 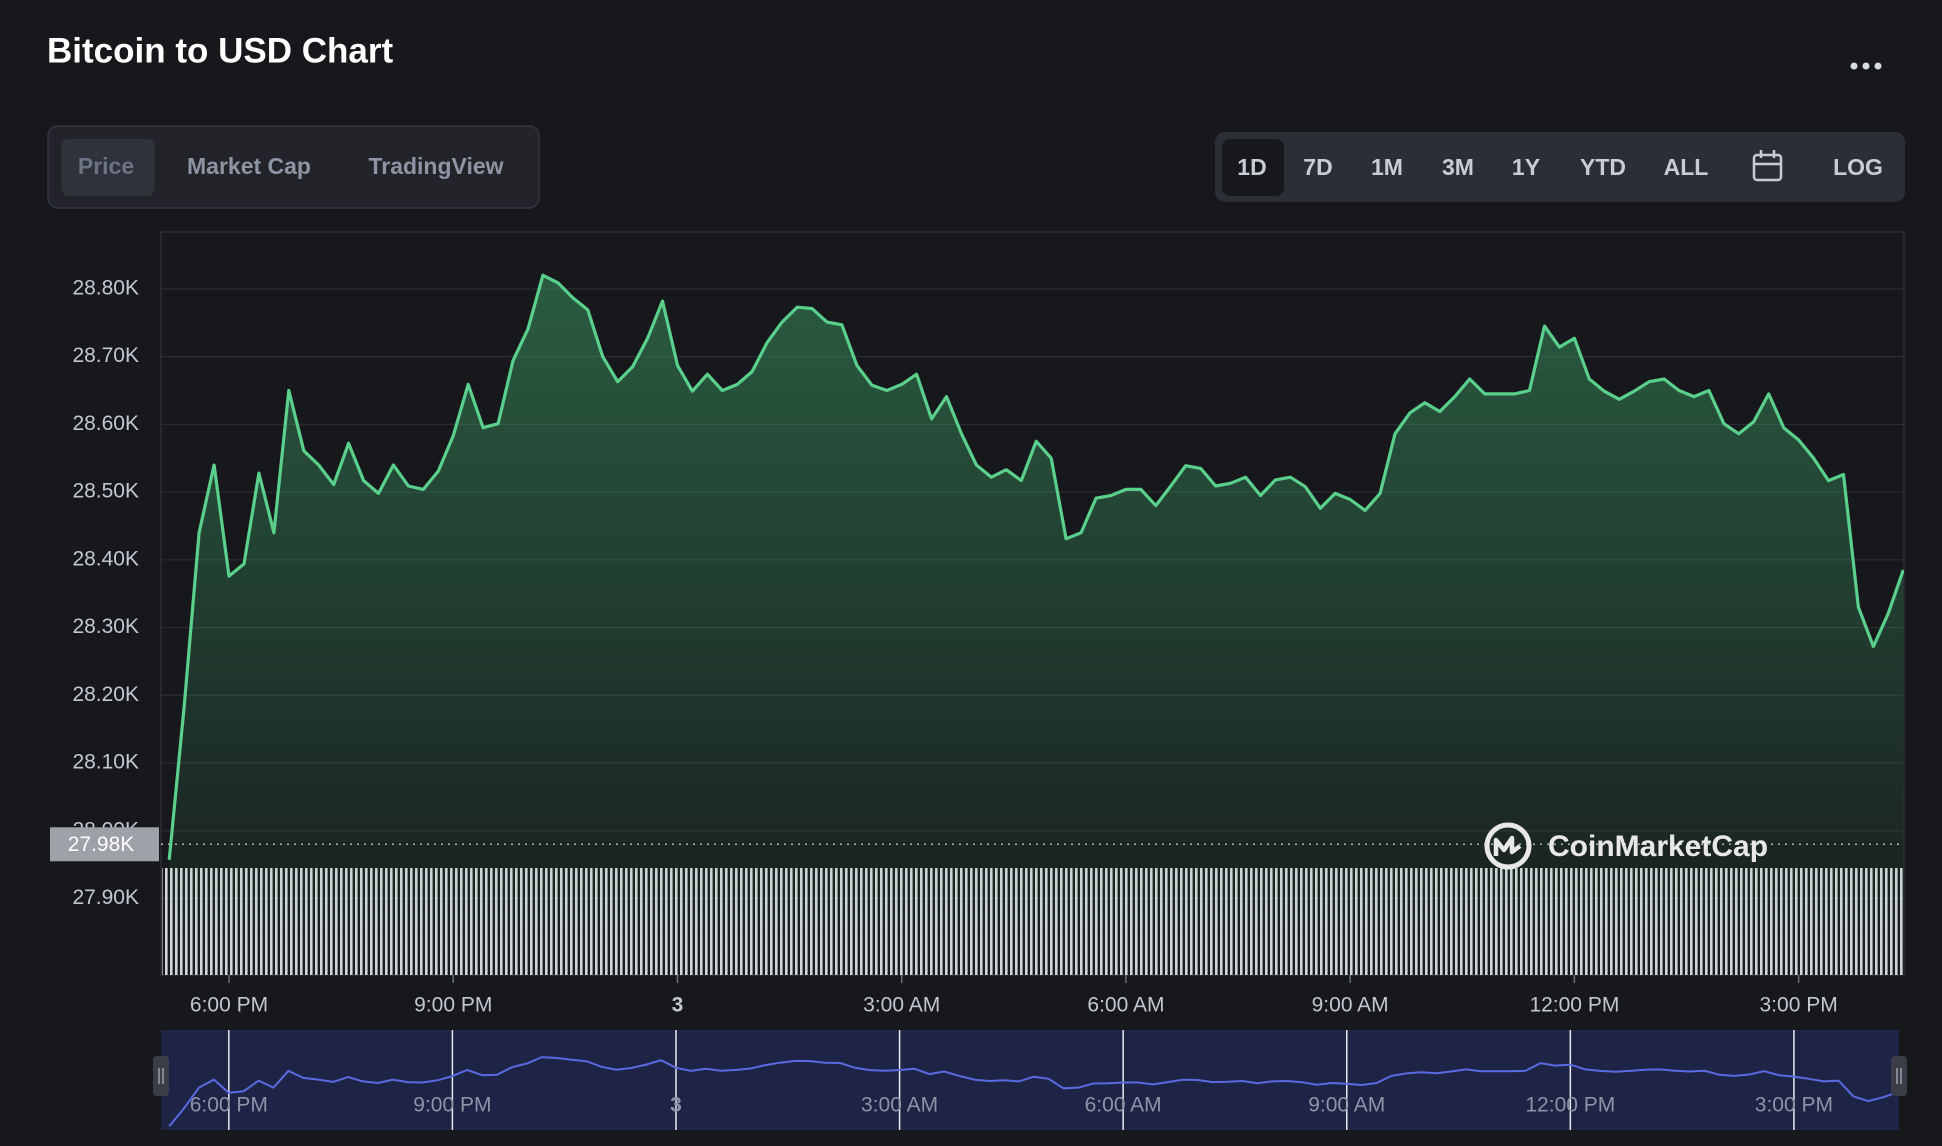 What do you see at coordinates (105, 626) in the screenshot?
I see `y-tick-label: 28.30K` at bounding box center [105, 626].